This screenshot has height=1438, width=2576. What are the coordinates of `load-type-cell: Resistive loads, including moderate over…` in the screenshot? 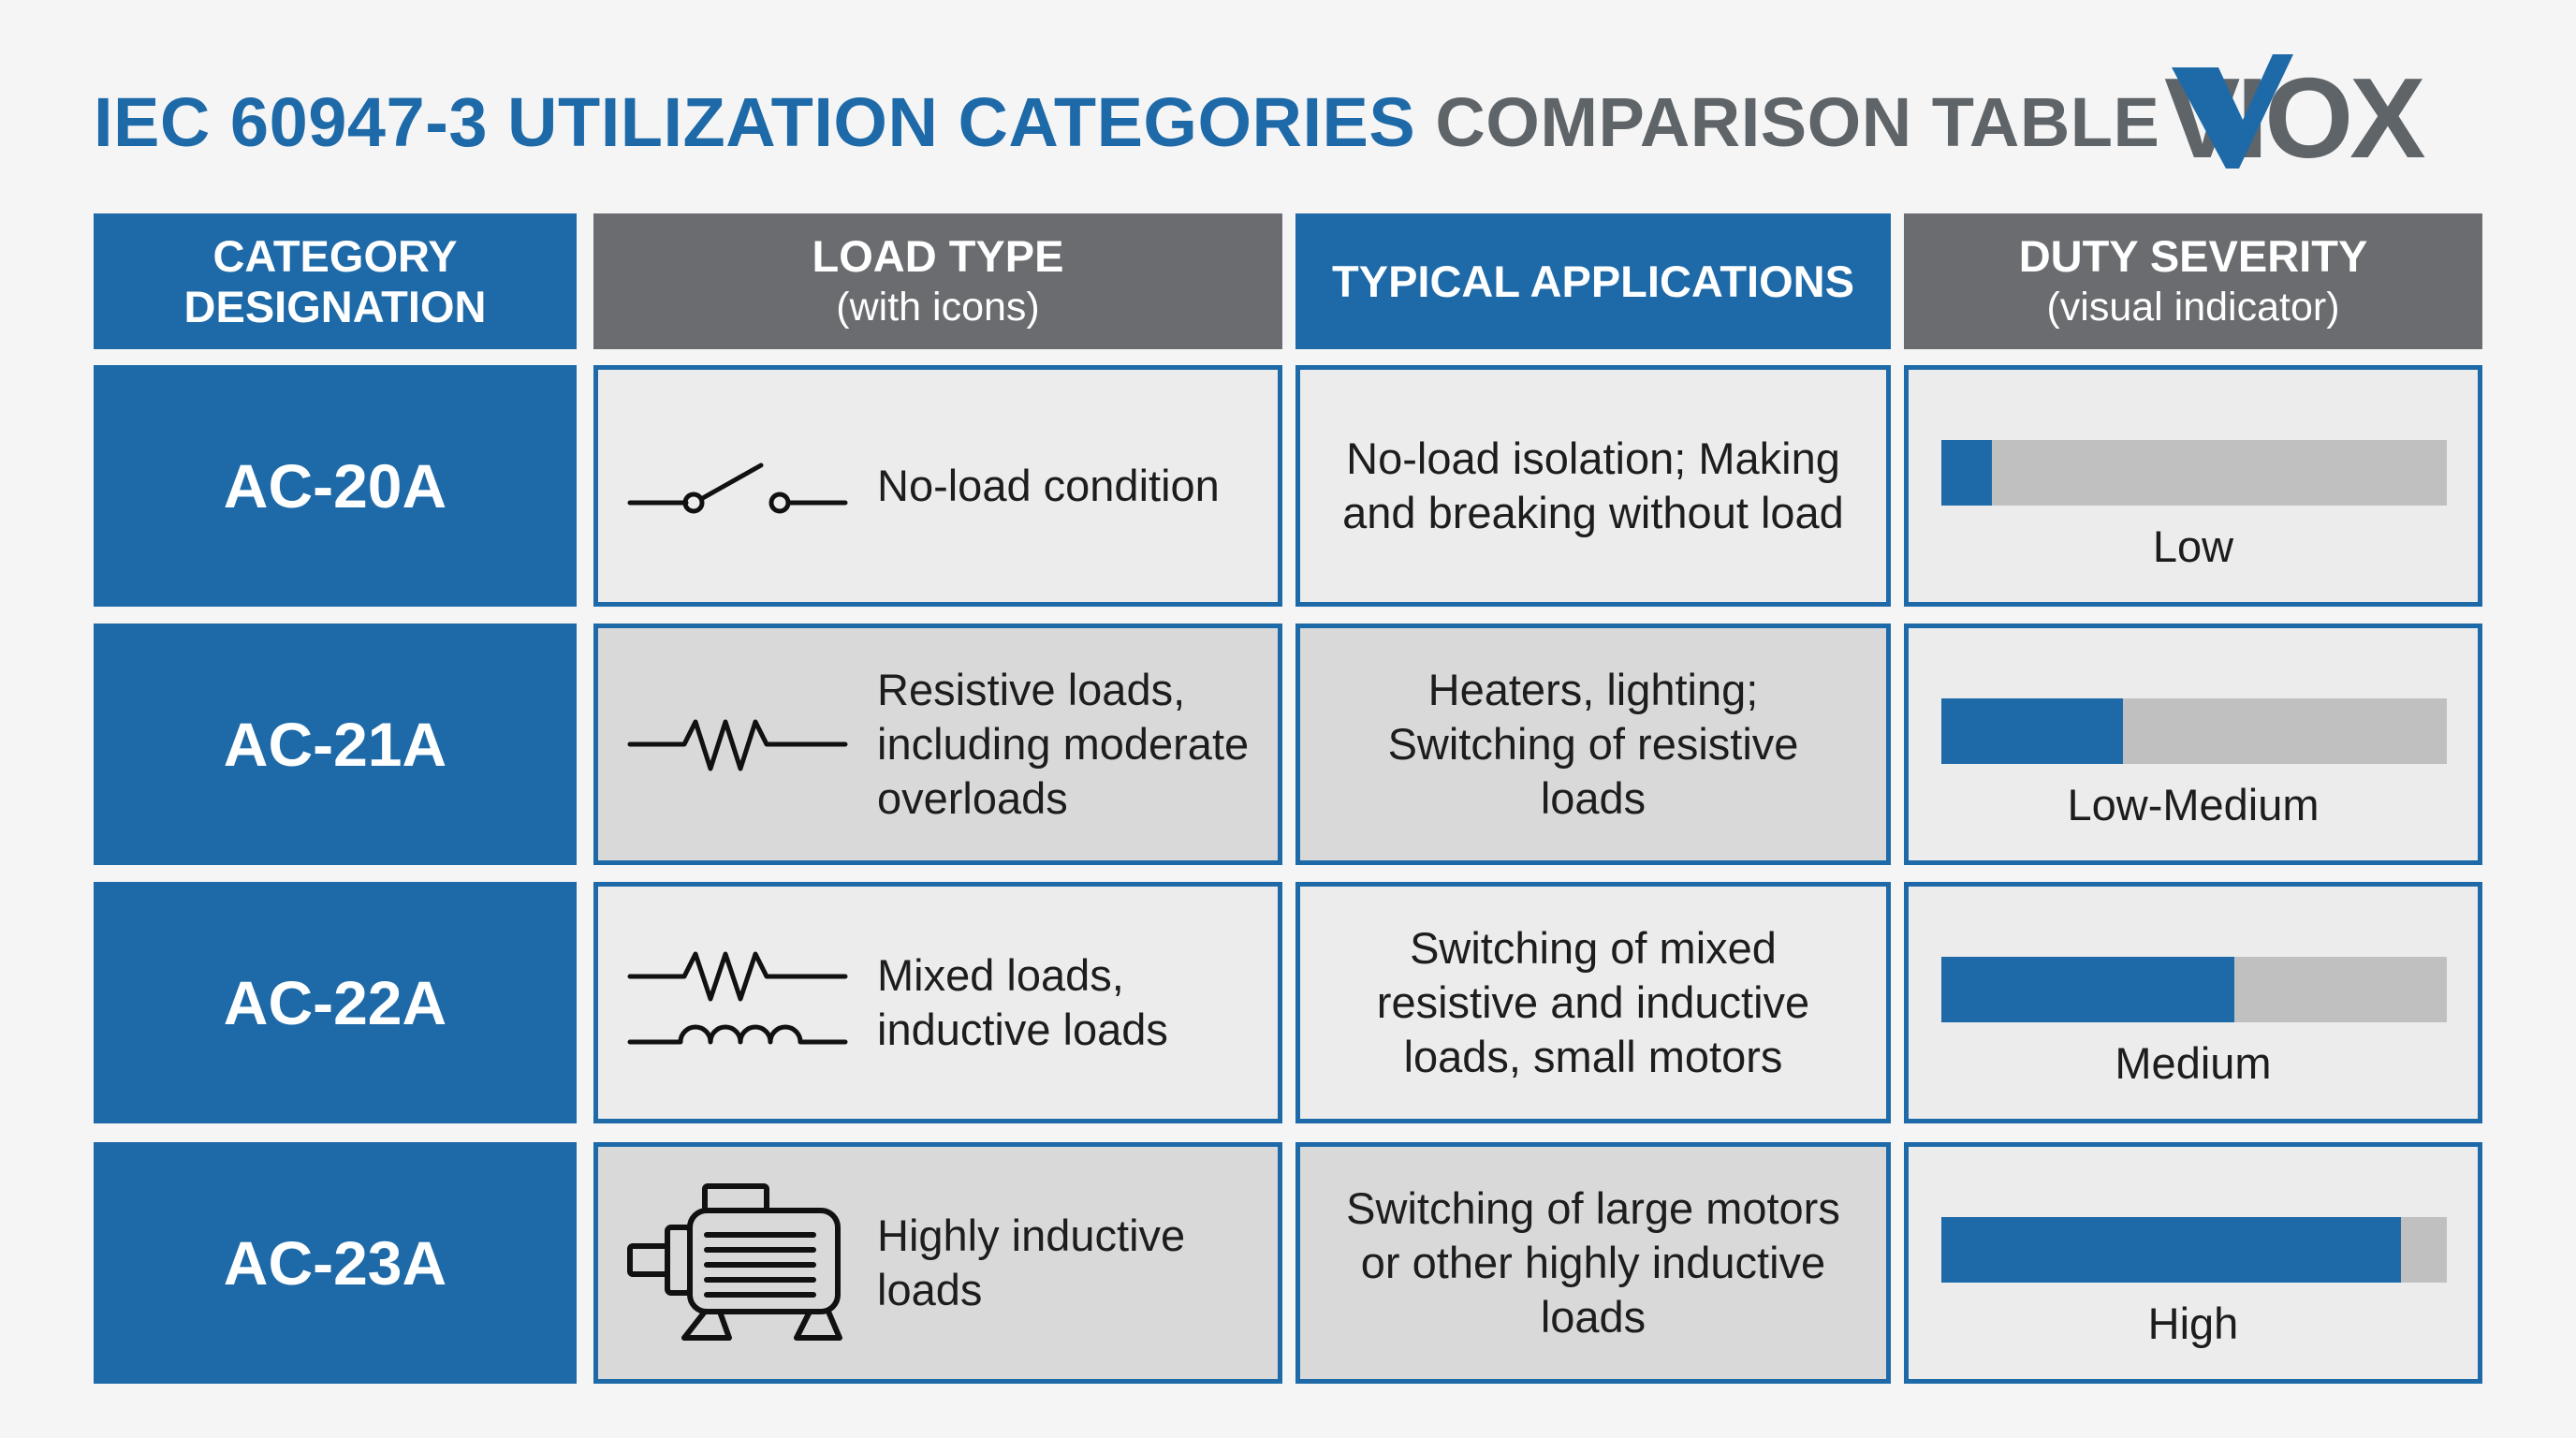 It's located at (937, 744).